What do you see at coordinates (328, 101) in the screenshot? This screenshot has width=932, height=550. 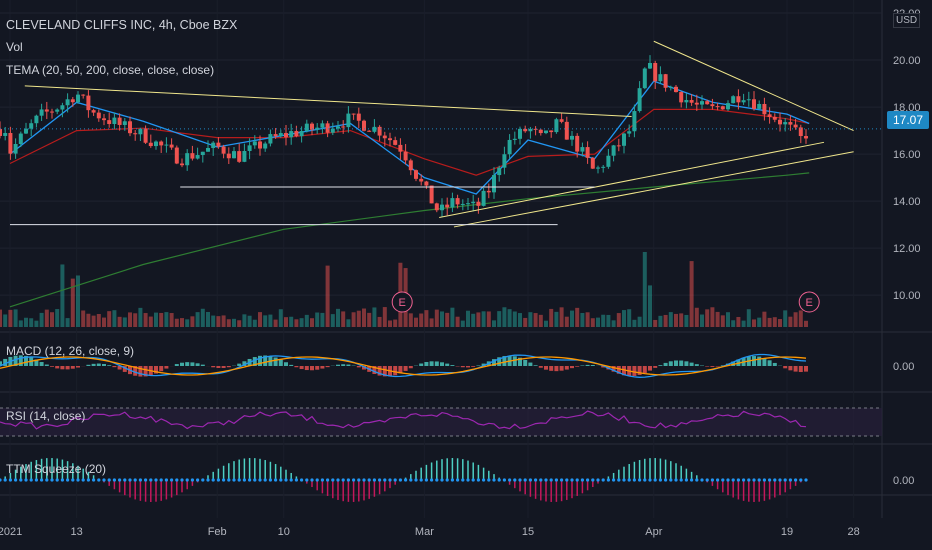 I see `trendline` at bounding box center [328, 101].